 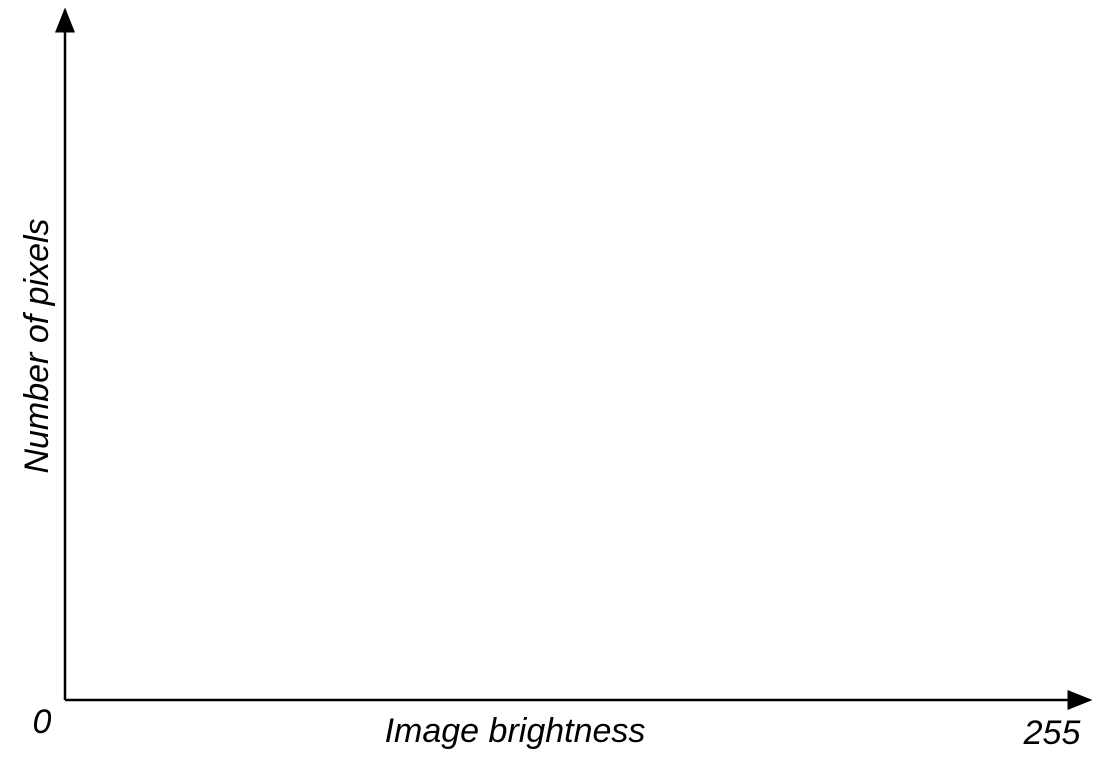 I want to click on x-tick-label-min: 0, so click(x=42, y=722).